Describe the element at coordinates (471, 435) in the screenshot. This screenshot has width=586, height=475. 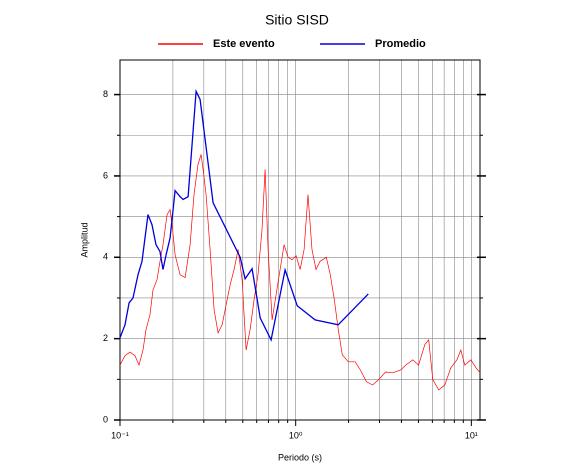
I see `x-tick-label: 10¹` at that location.